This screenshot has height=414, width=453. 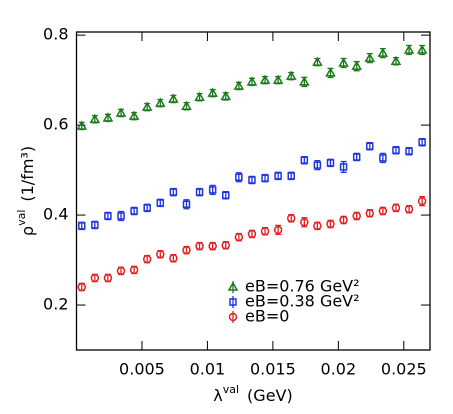 What do you see at coordinates (217, 395) in the screenshot?
I see `x-label-symbol: λ` at bounding box center [217, 395].